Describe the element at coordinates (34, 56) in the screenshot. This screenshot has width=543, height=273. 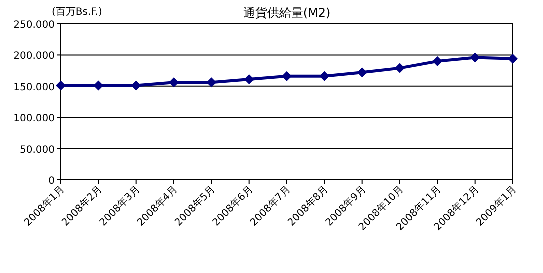
I see `y-tick-label: 200.000` at that location.